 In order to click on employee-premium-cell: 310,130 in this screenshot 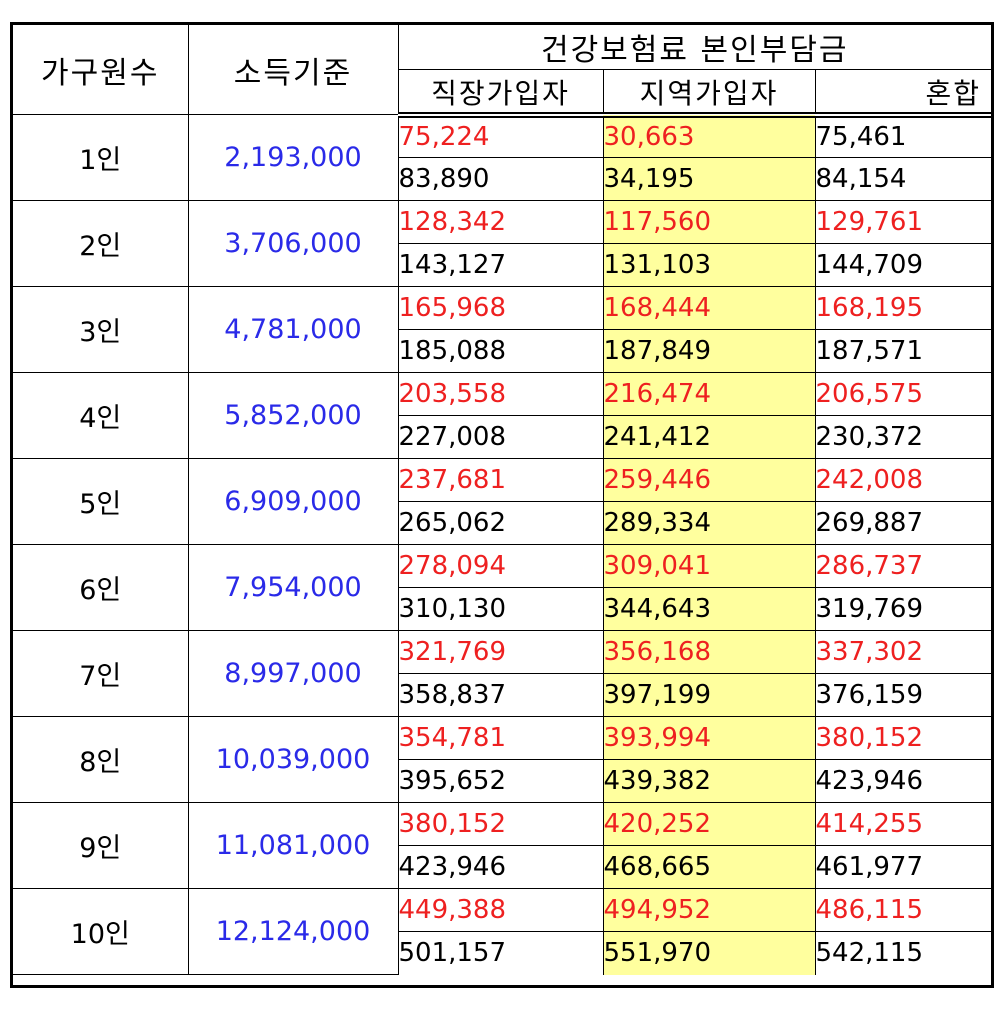, I will do `click(501, 609)`.